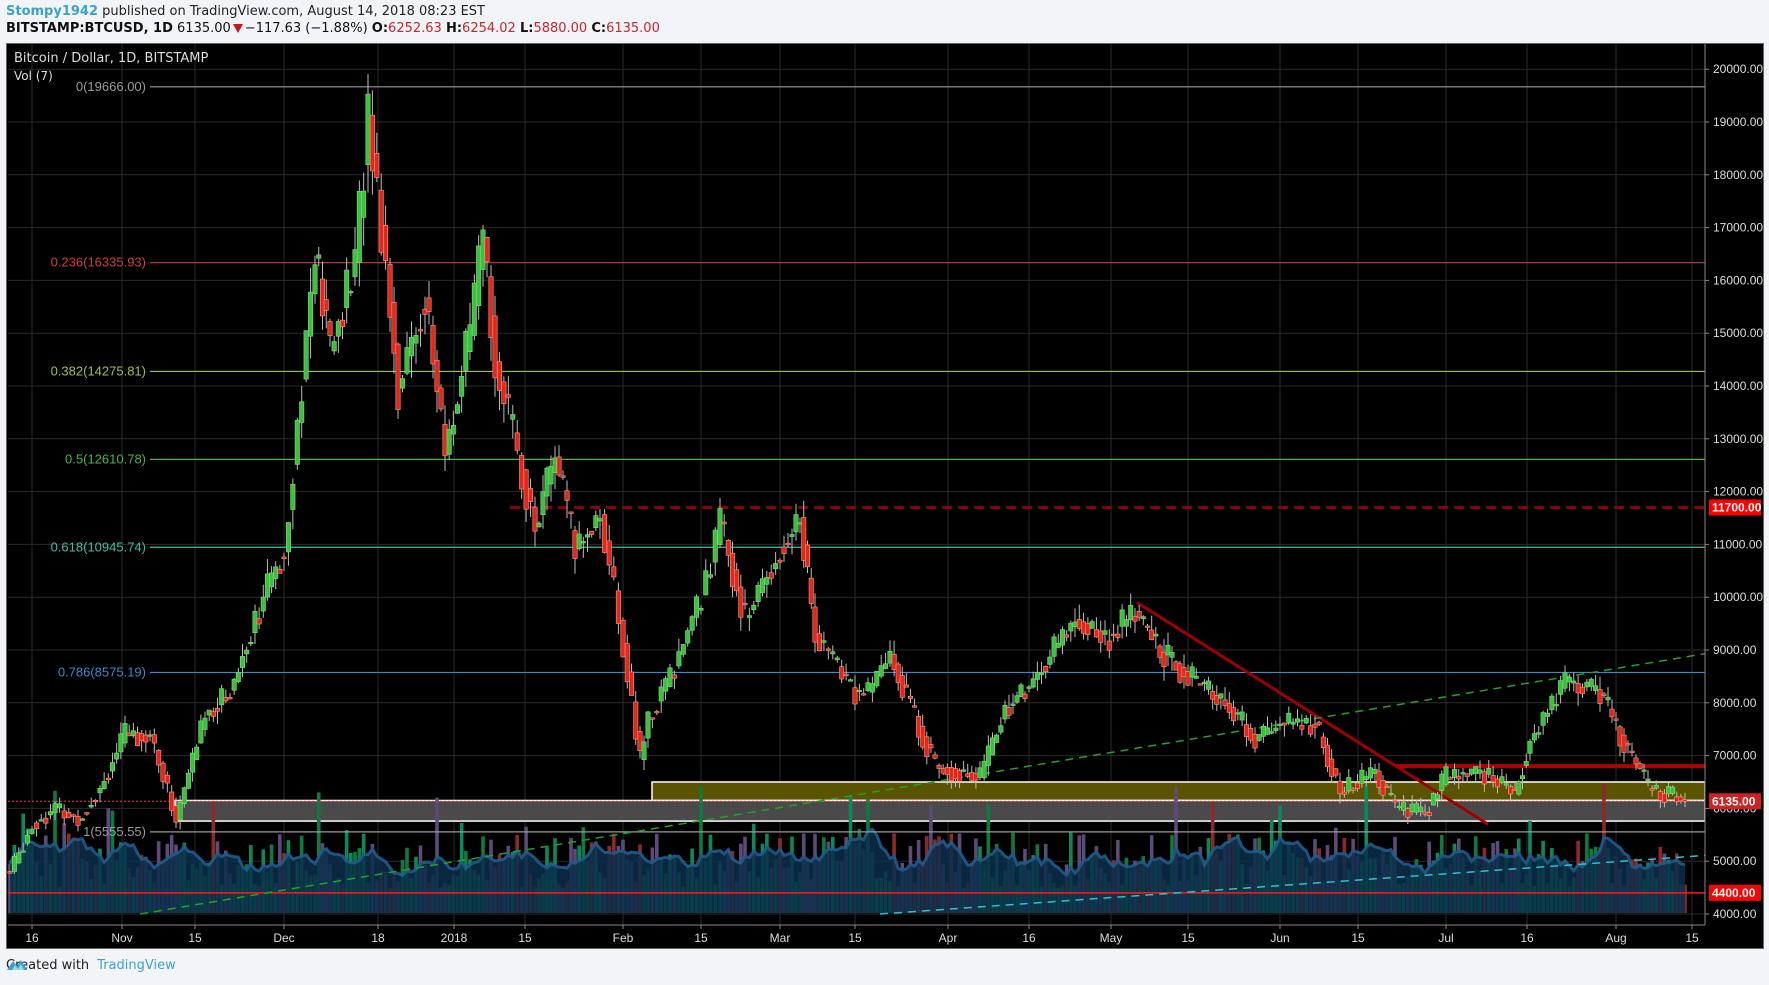  Describe the element at coordinates (136, 965) in the screenshot. I see `tradingview-link: TradingView` at that location.